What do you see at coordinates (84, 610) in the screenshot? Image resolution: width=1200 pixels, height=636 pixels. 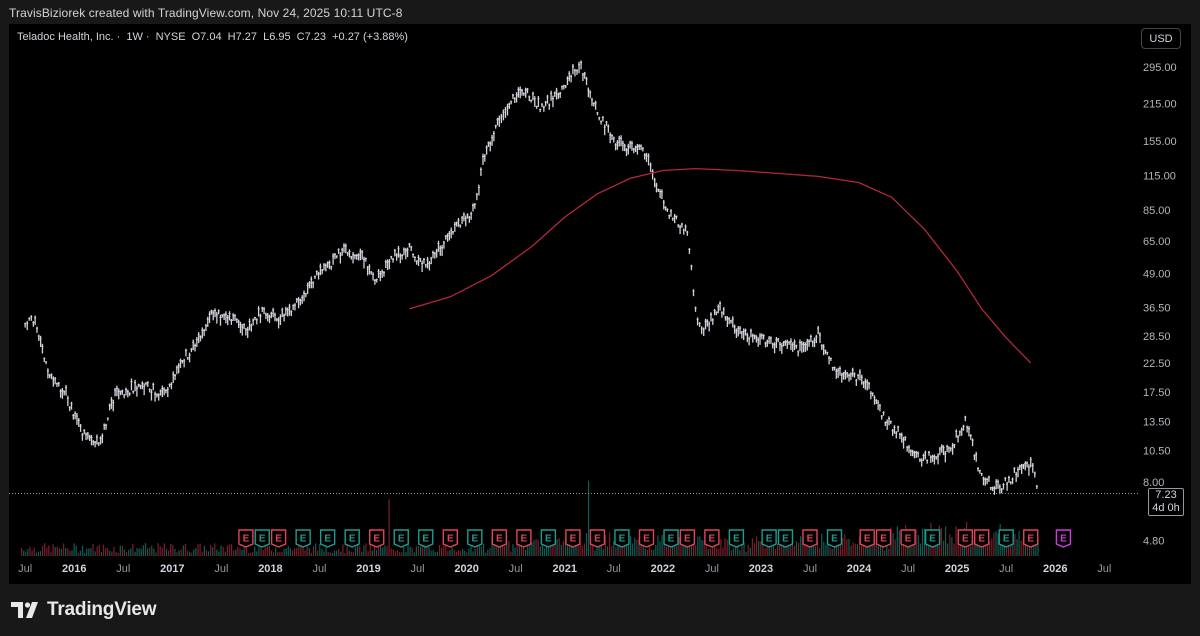 I see `brand: TradingView` at bounding box center [84, 610].